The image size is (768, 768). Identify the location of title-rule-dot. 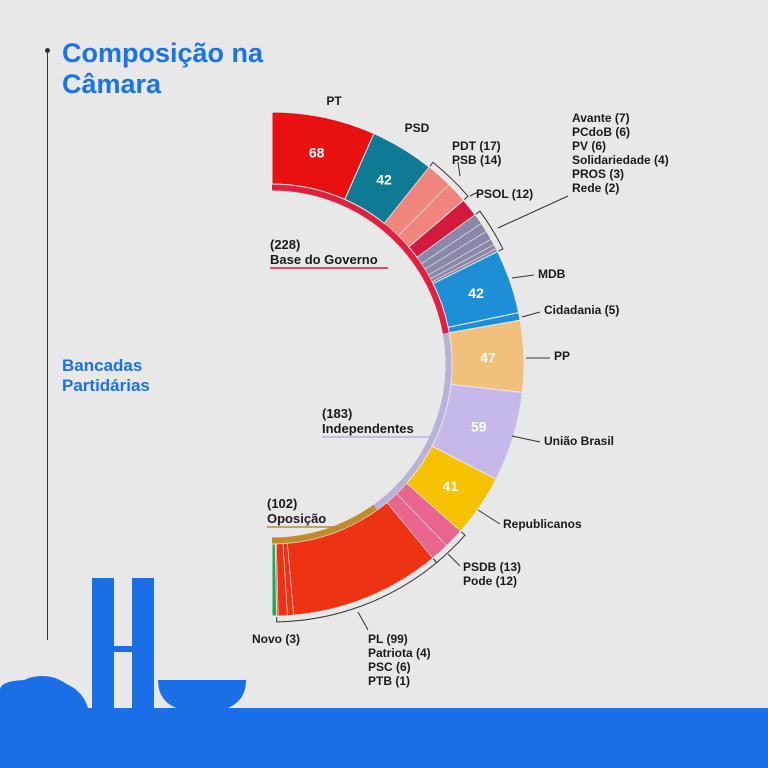
(47, 50).